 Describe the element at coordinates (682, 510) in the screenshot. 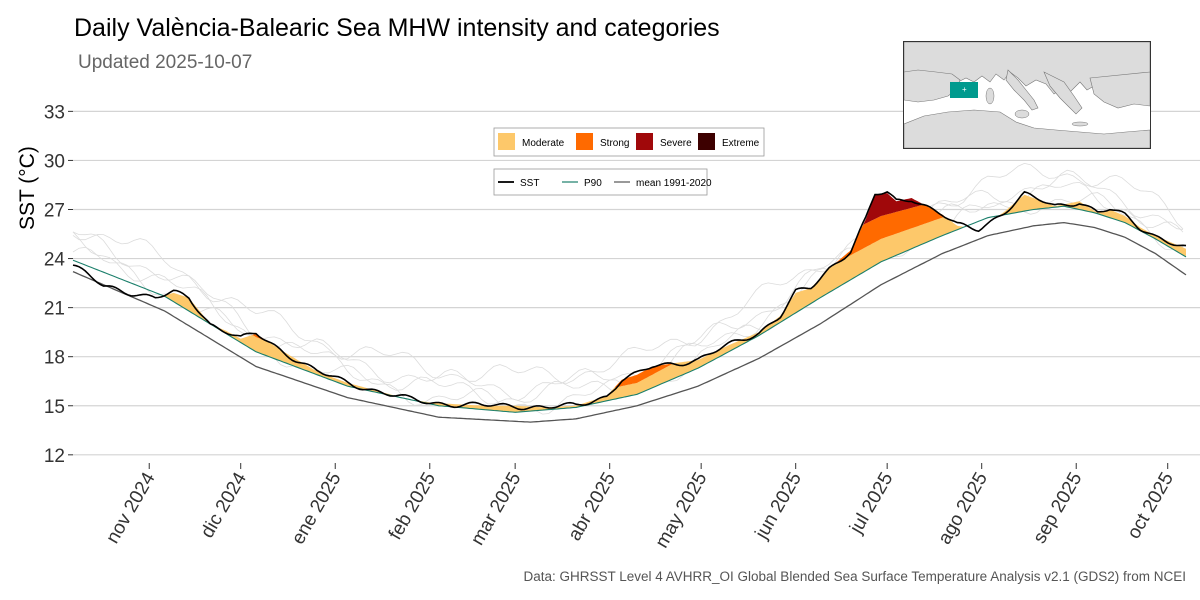

I see `x-tick-label: may 2025` at that location.